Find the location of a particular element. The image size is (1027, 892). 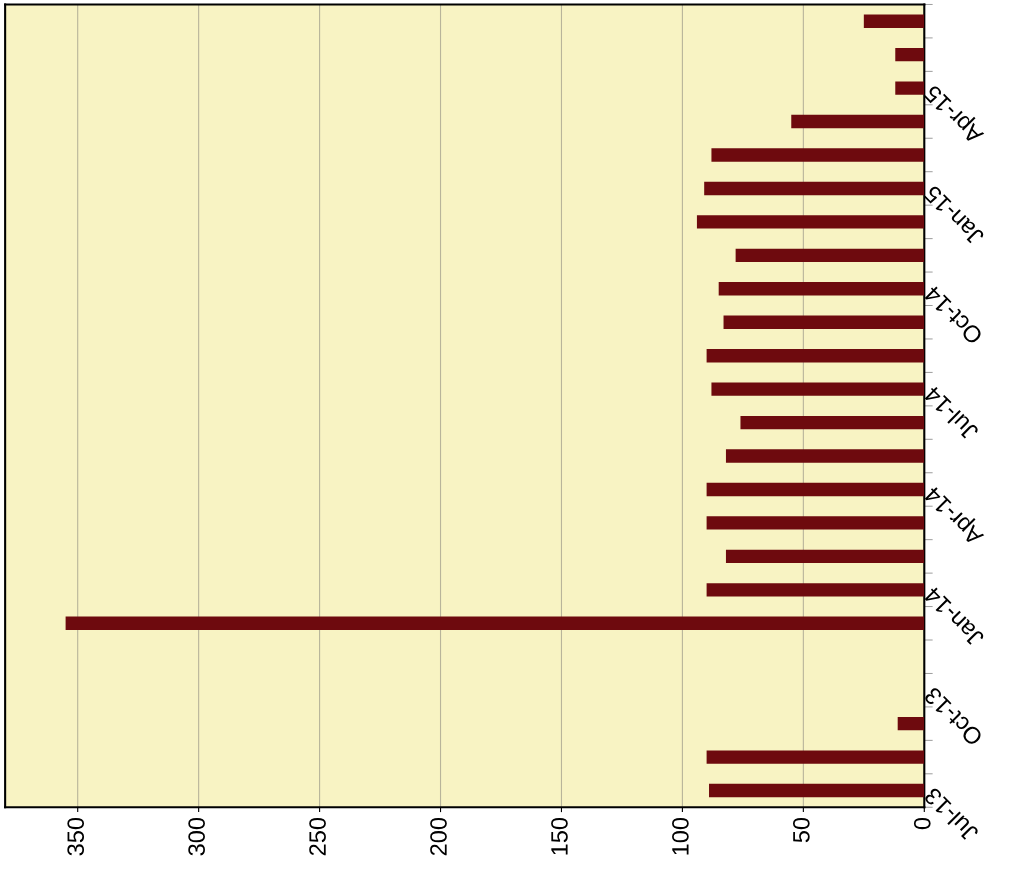

x-tick-label: 100 is located at coordinates (680, 836).